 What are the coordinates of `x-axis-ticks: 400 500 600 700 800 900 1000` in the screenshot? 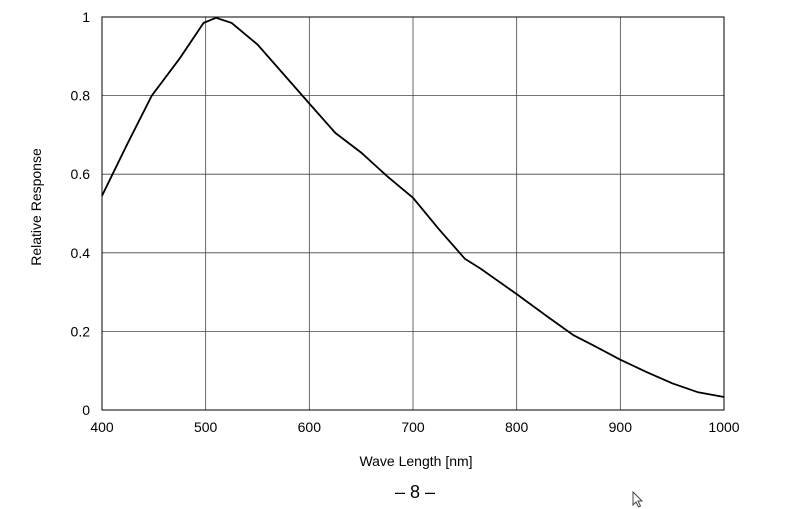 It's located at (414, 427).